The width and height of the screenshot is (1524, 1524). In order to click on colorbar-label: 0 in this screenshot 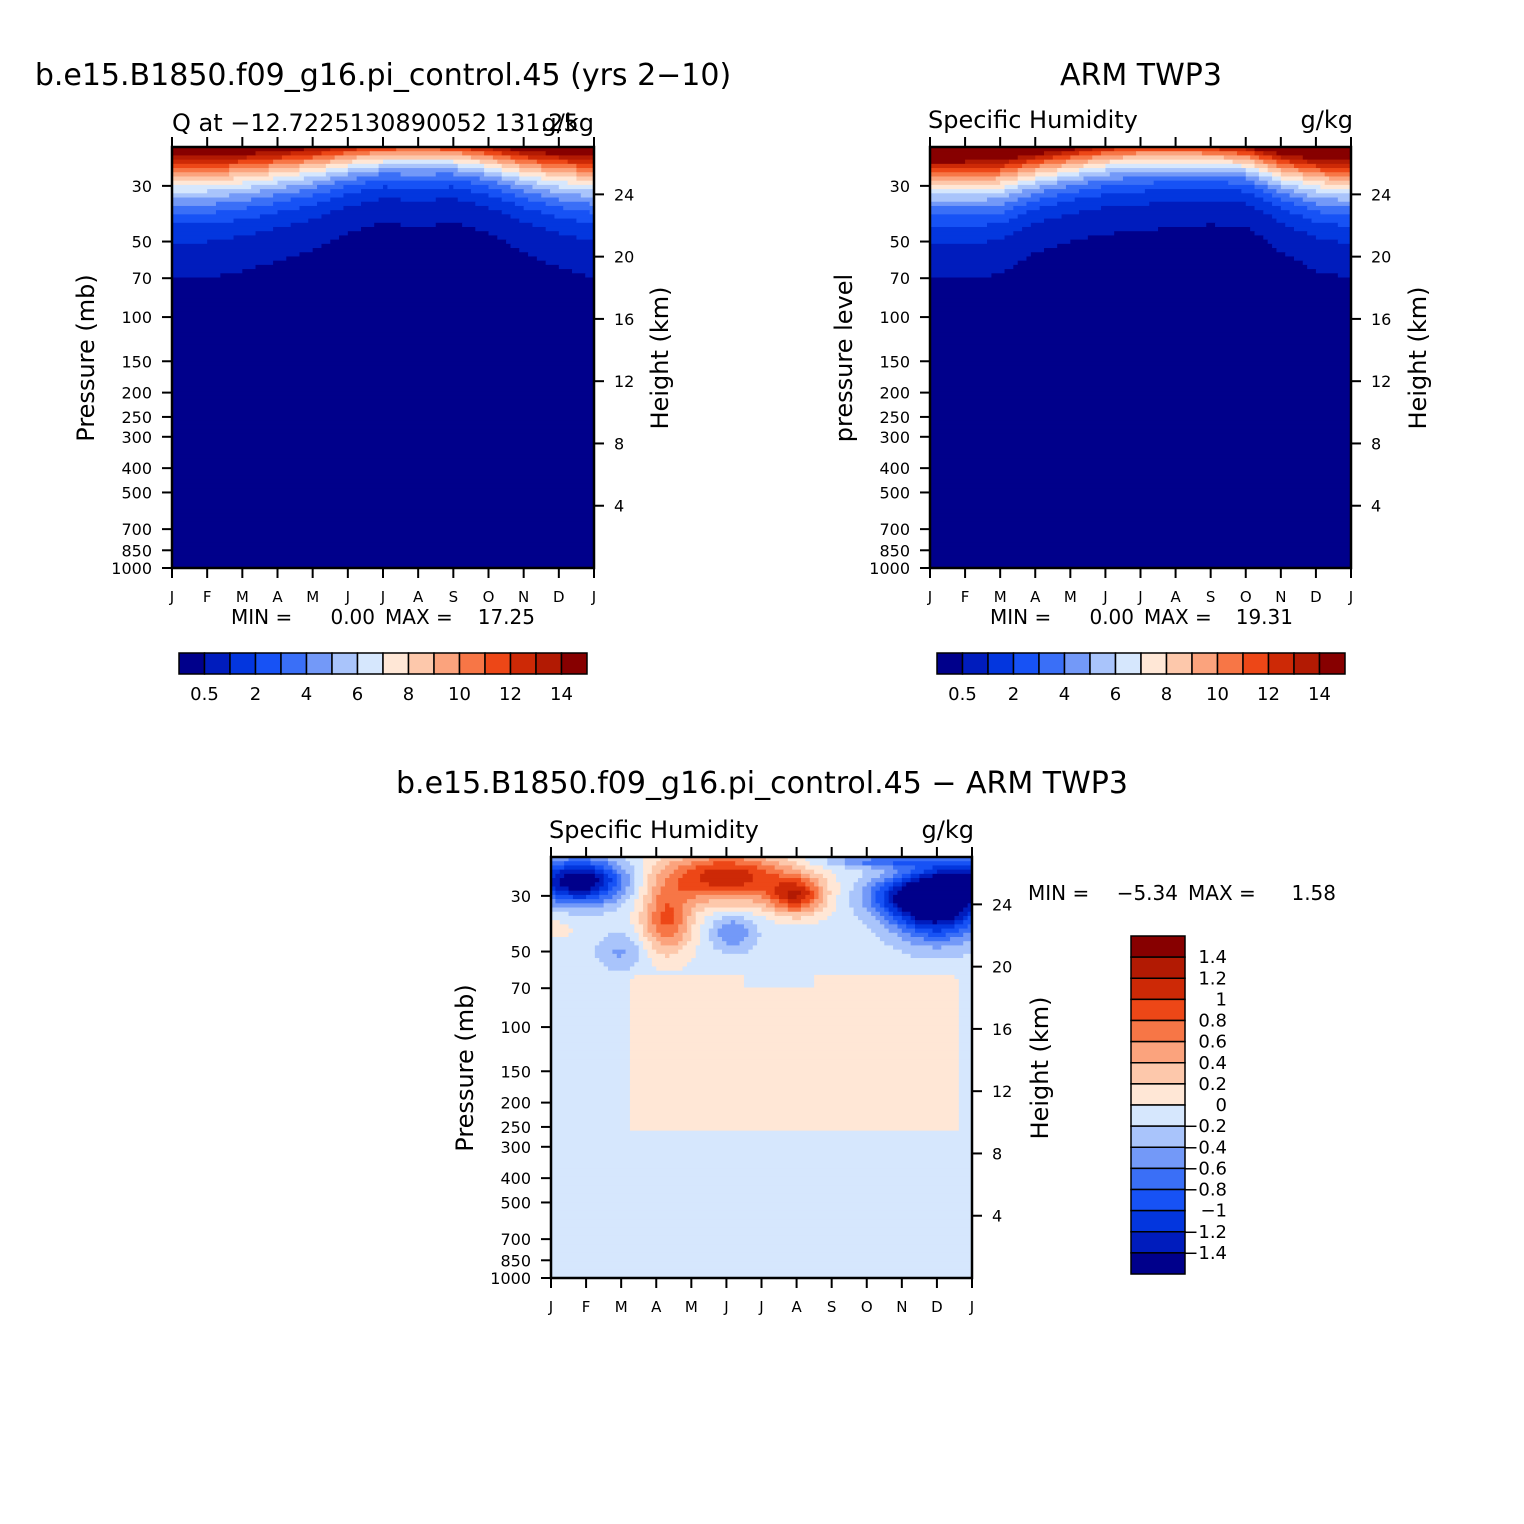, I will do `click(1221, 1105)`.